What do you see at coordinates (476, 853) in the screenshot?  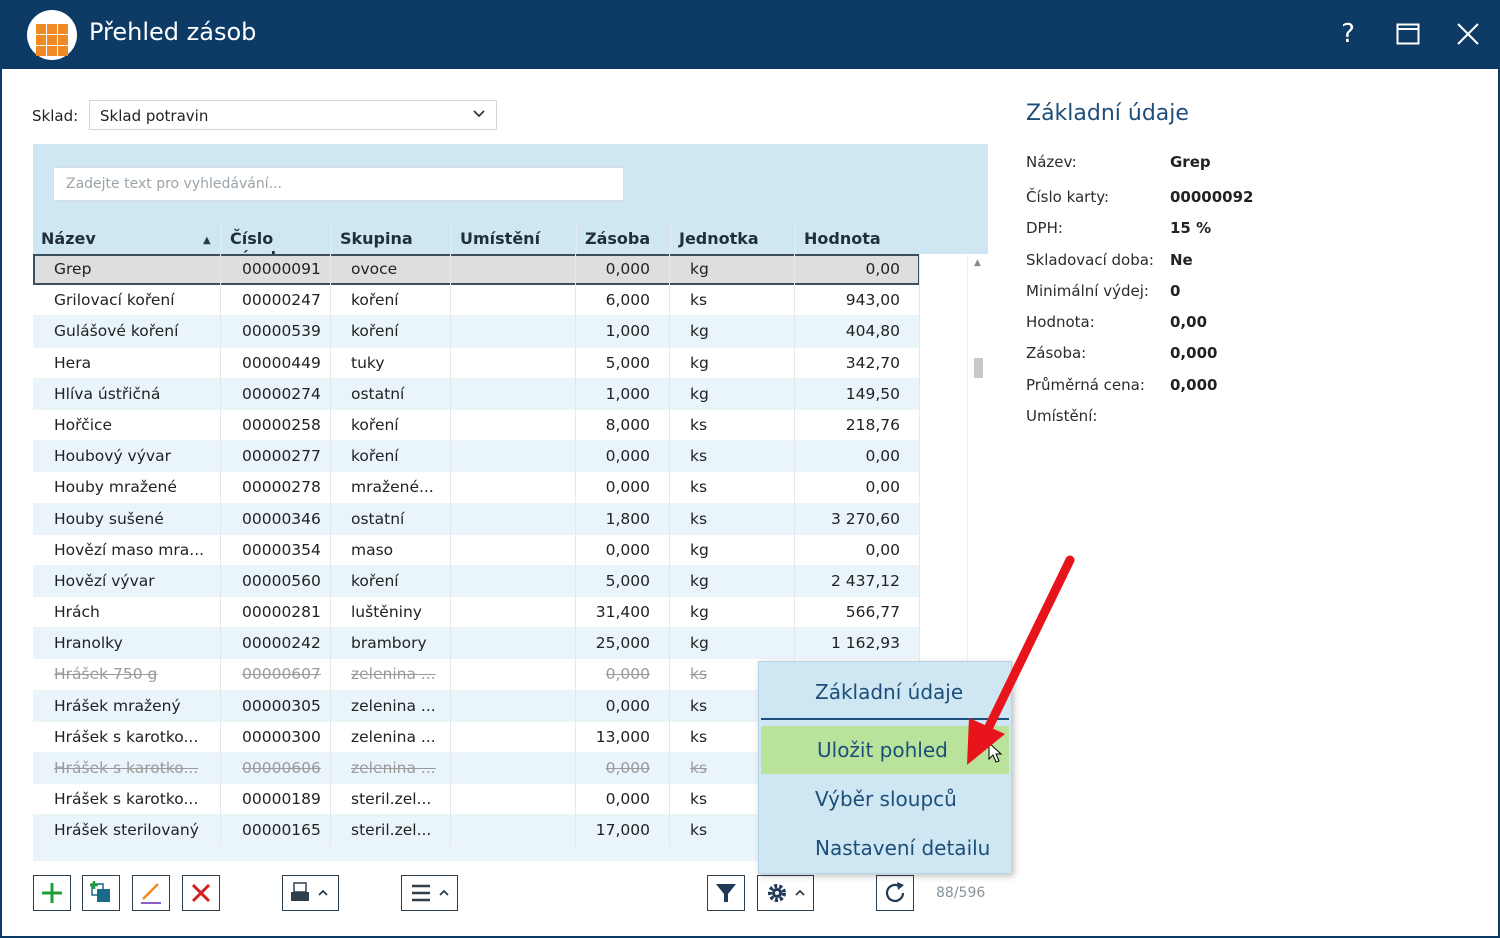 I see `table-row` at bounding box center [476, 853].